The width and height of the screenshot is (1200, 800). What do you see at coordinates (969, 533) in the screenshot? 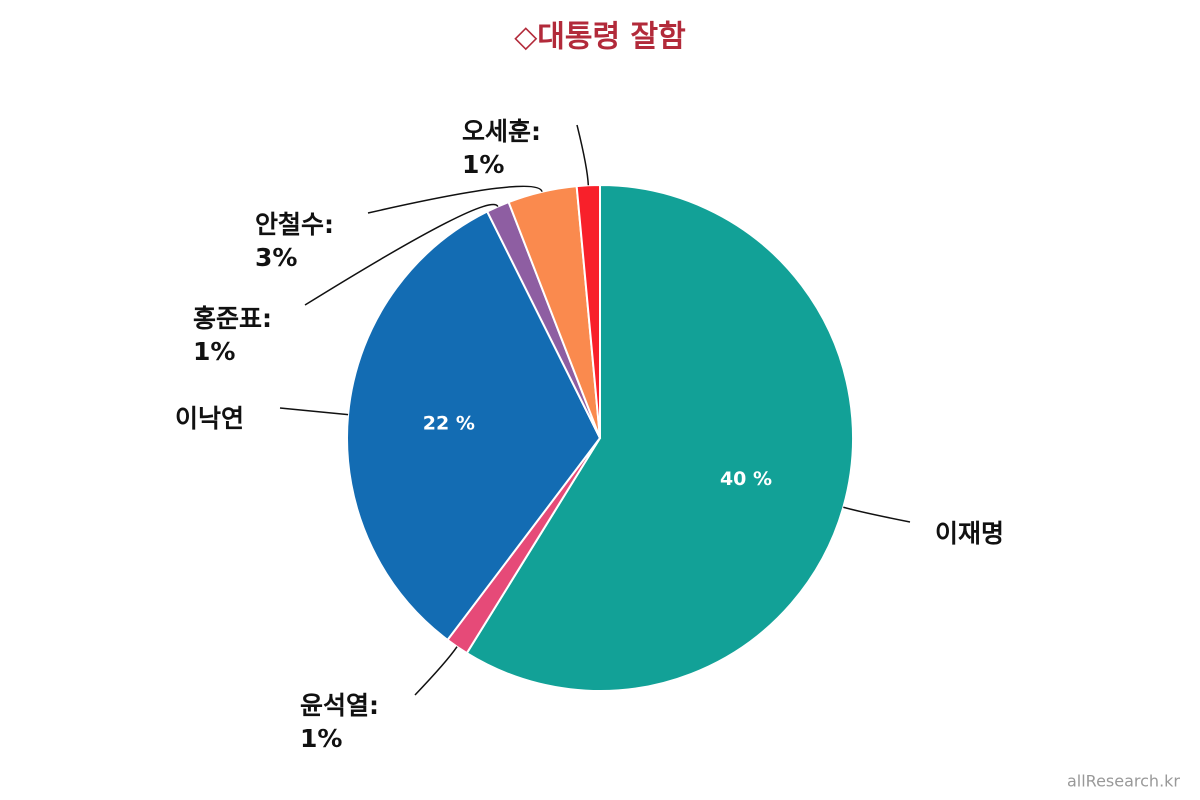
I see `category-label: 이재명` at bounding box center [969, 533].